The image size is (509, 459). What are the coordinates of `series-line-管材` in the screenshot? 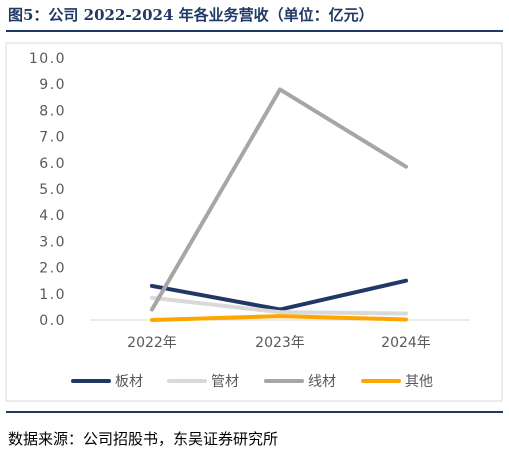 It's located at (279, 305).